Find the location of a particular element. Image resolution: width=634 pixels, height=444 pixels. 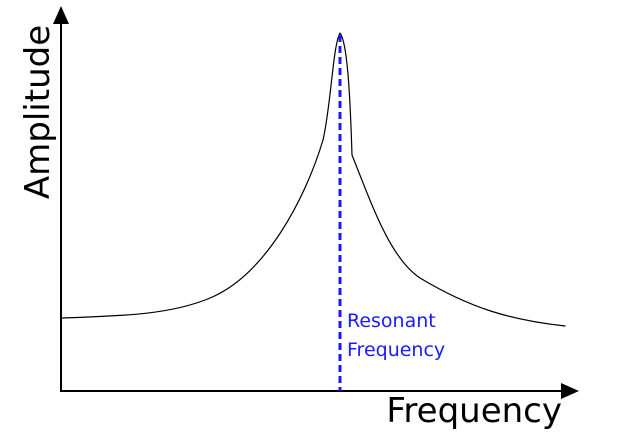

x-axis-title: Frequency is located at coordinates (474, 411).